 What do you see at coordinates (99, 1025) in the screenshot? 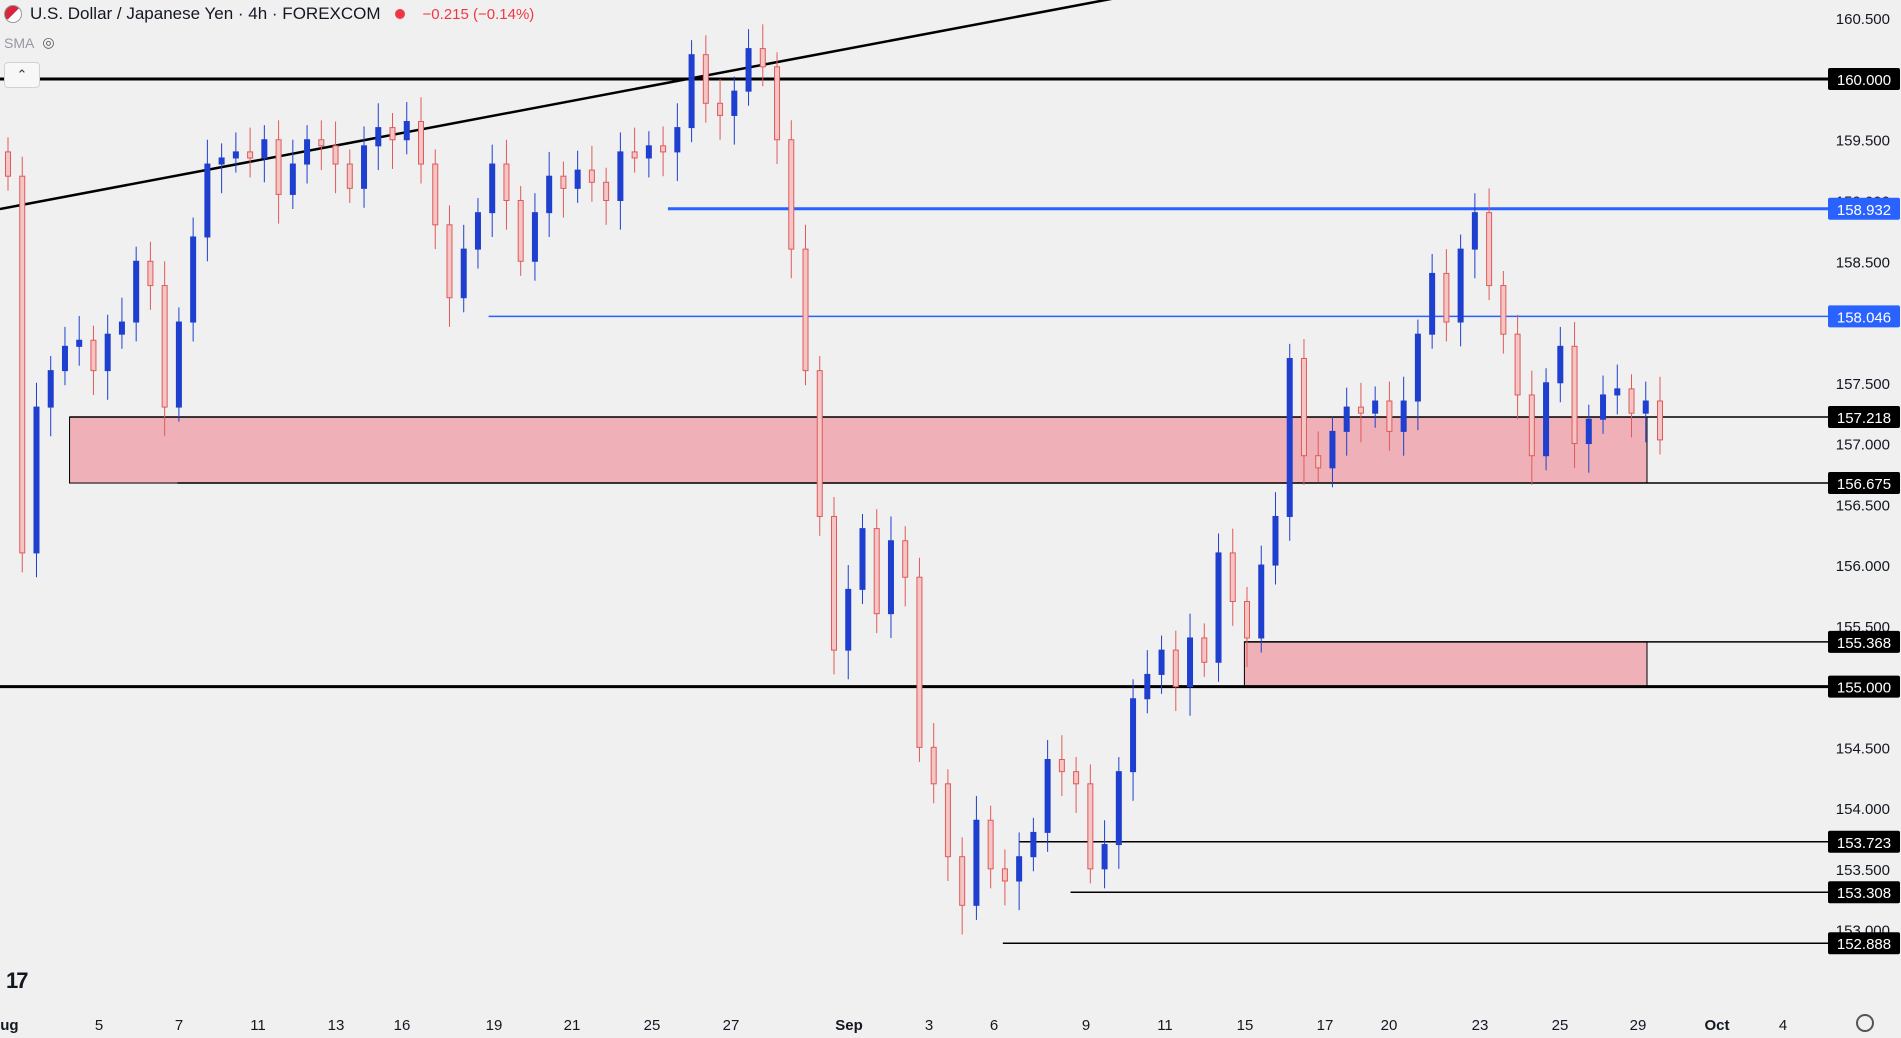
I see `x-tick-label: 5` at bounding box center [99, 1025].